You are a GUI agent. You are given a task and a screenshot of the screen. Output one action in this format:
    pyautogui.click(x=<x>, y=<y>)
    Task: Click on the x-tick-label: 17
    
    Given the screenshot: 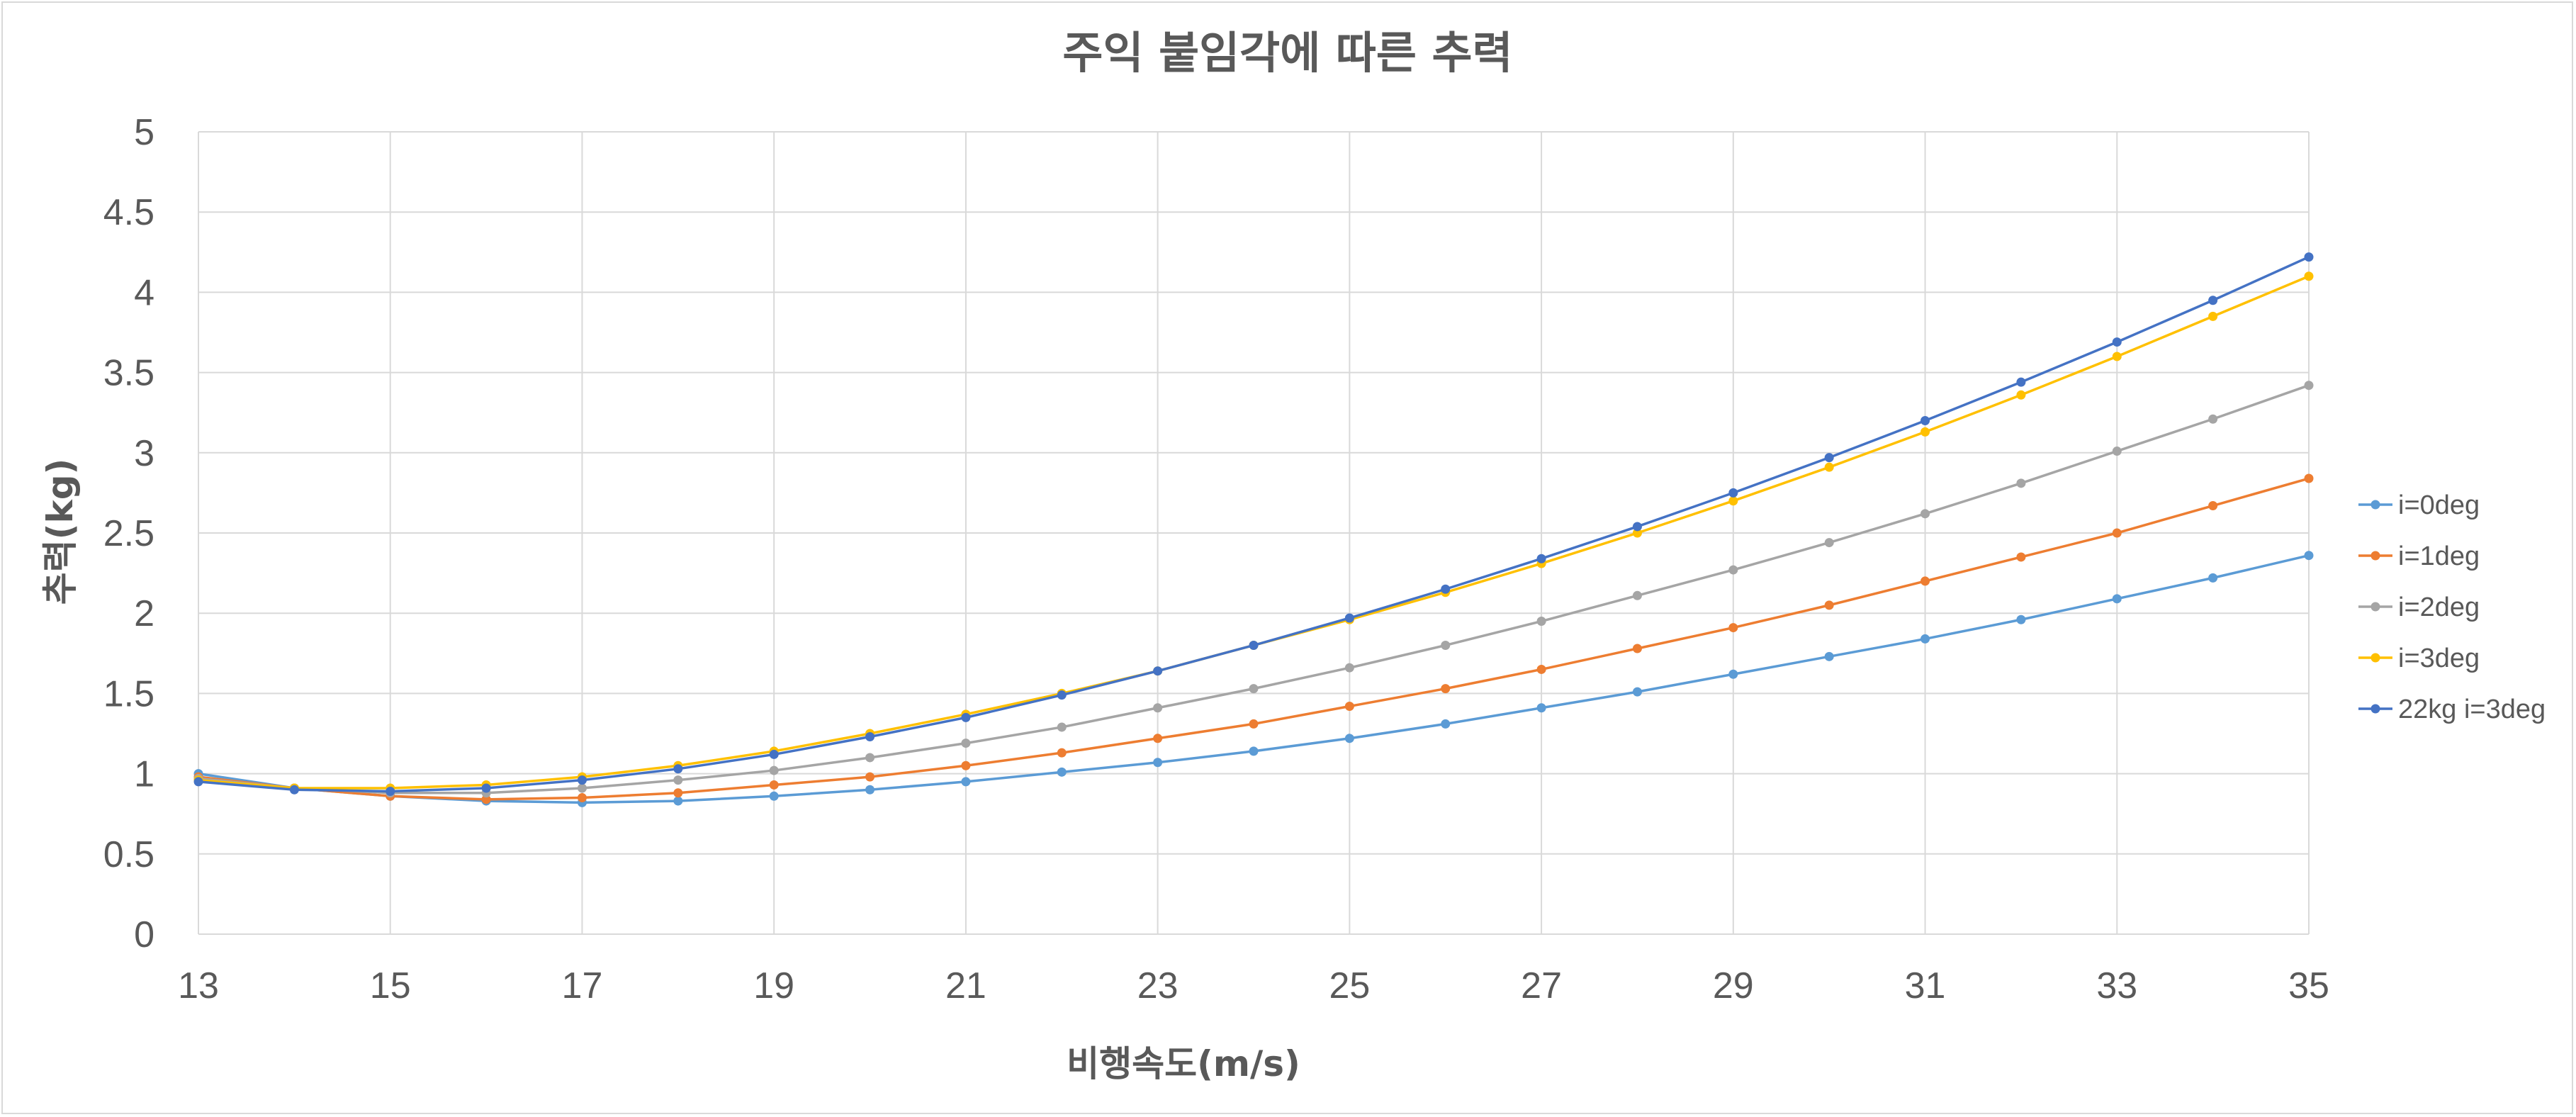 What is the action you would take?
    pyautogui.click(x=582, y=985)
    